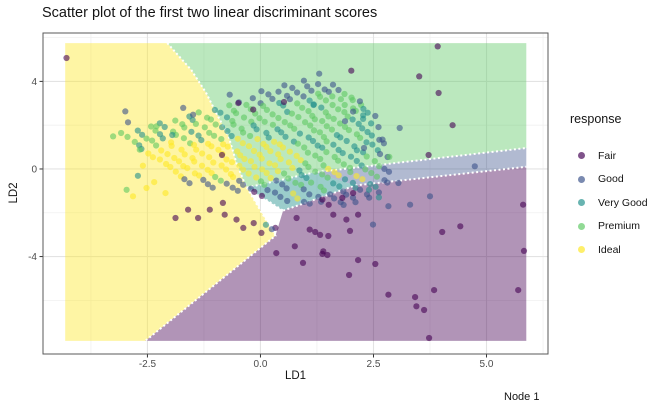  What do you see at coordinates (609, 227) in the screenshot?
I see `legend-item-premium: Premium` at bounding box center [609, 227].